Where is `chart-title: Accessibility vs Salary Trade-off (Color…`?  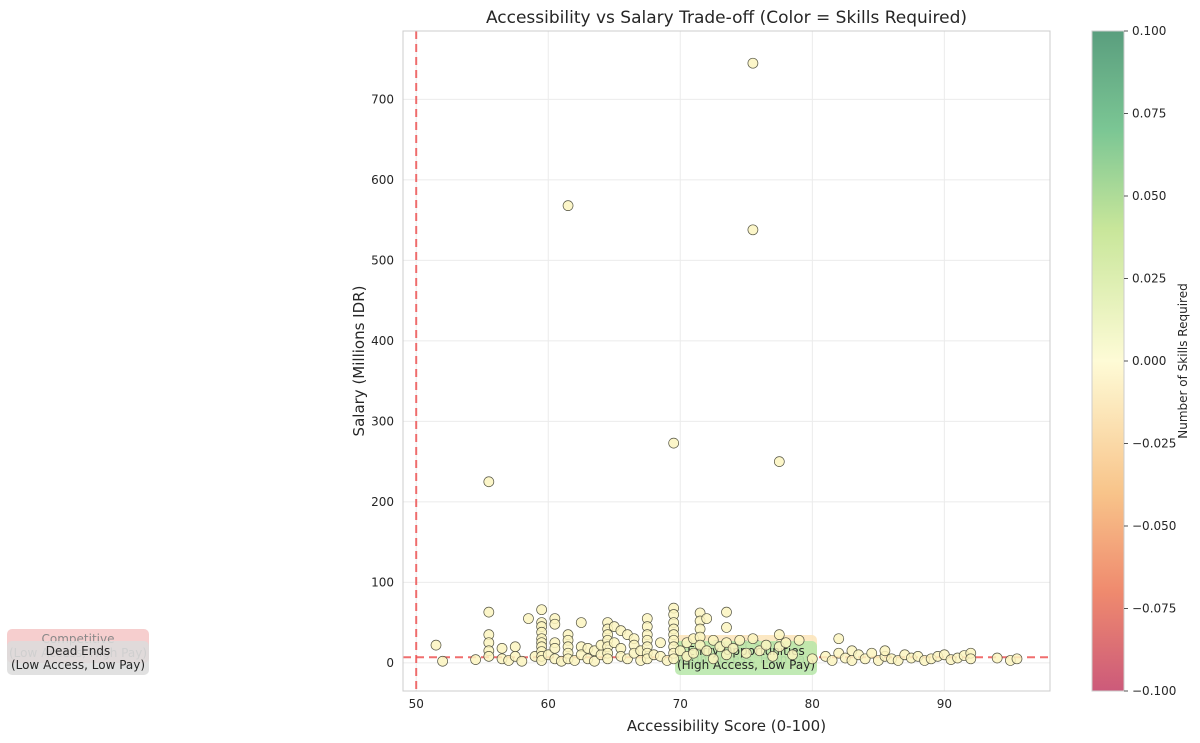 chart-title: Accessibility vs Salary Trade-off (Color… is located at coordinates (726, 18).